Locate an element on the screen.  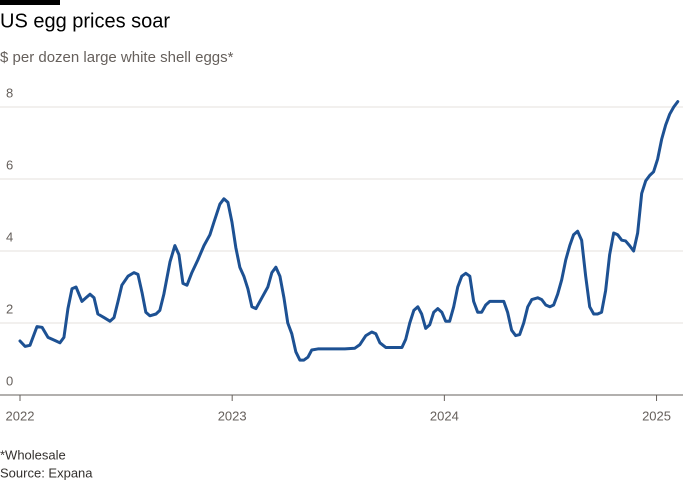
y-tick-label: 0 is located at coordinates (9, 380).